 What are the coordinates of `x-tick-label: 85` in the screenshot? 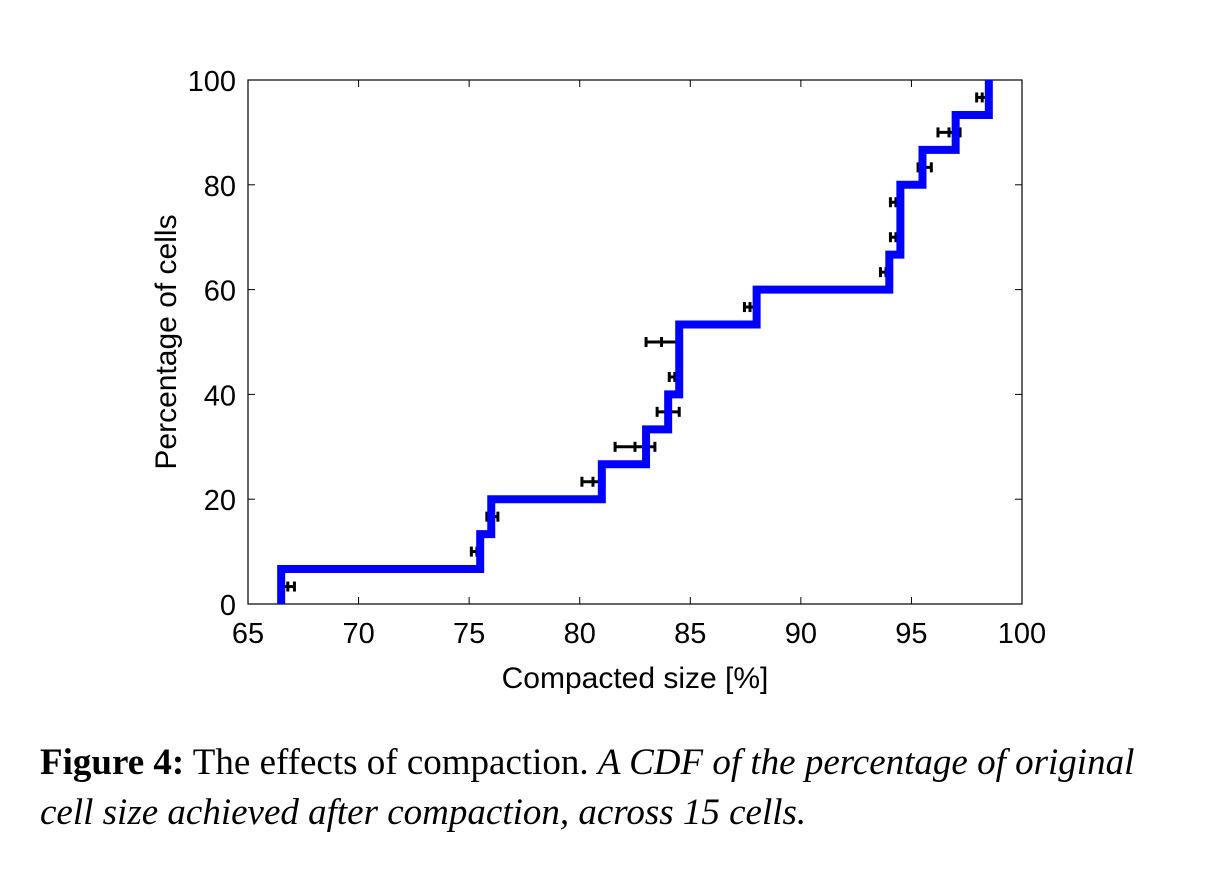 It's located at (690, 634).